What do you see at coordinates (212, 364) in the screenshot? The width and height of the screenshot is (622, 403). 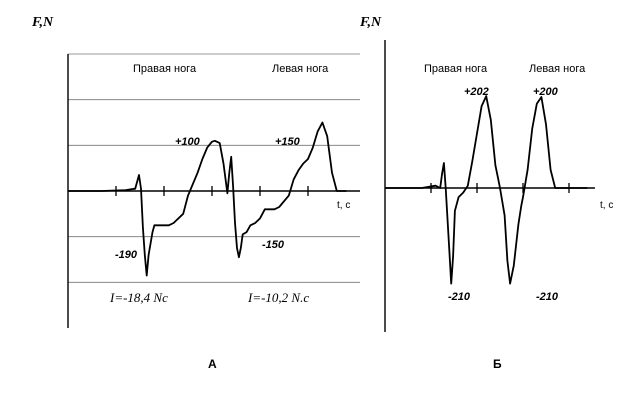 I see `panel-a-label: А` at bounding box center [212, 364].